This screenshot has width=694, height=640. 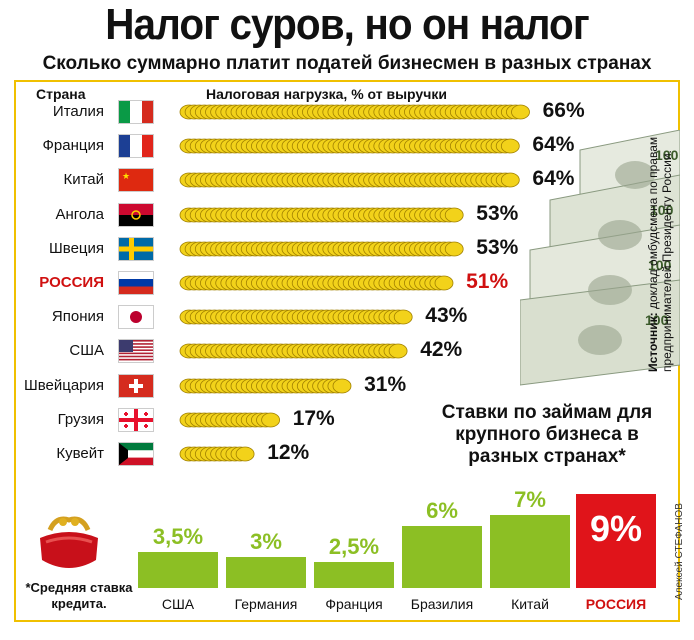 I want to click on country-label: Китай, so click(x=83, y=180).